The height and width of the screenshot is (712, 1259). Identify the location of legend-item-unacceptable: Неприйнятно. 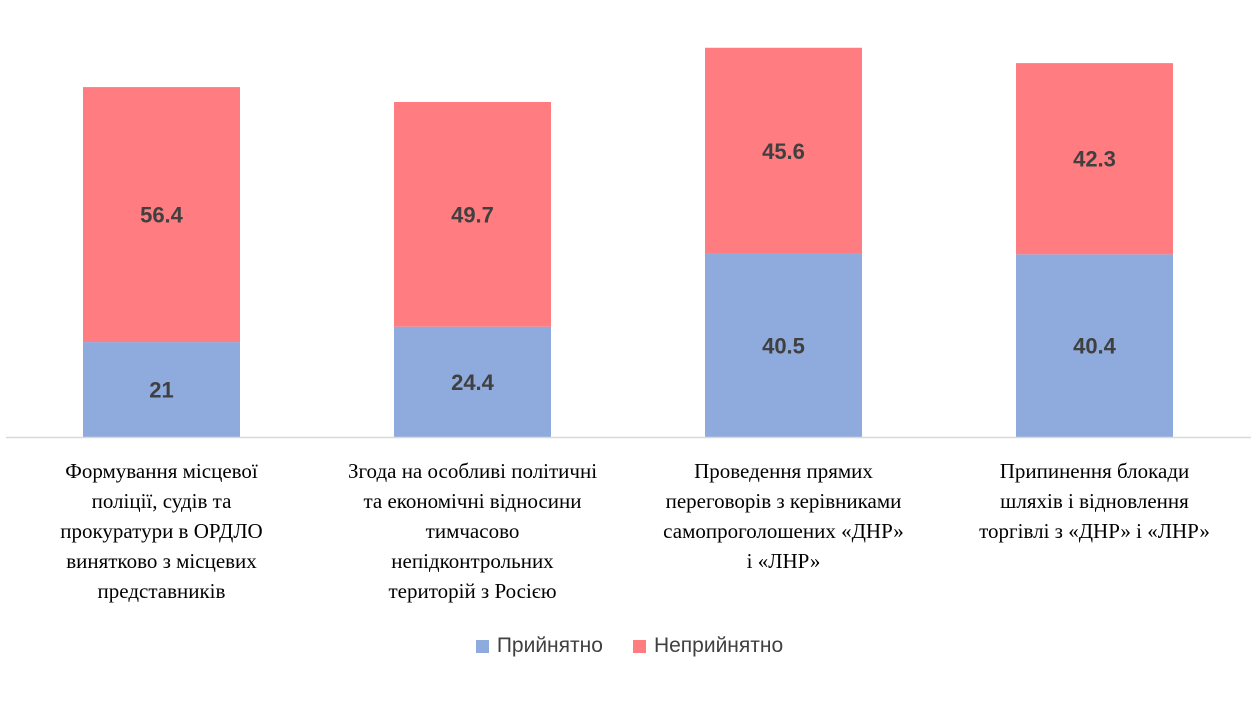
(708, 646).